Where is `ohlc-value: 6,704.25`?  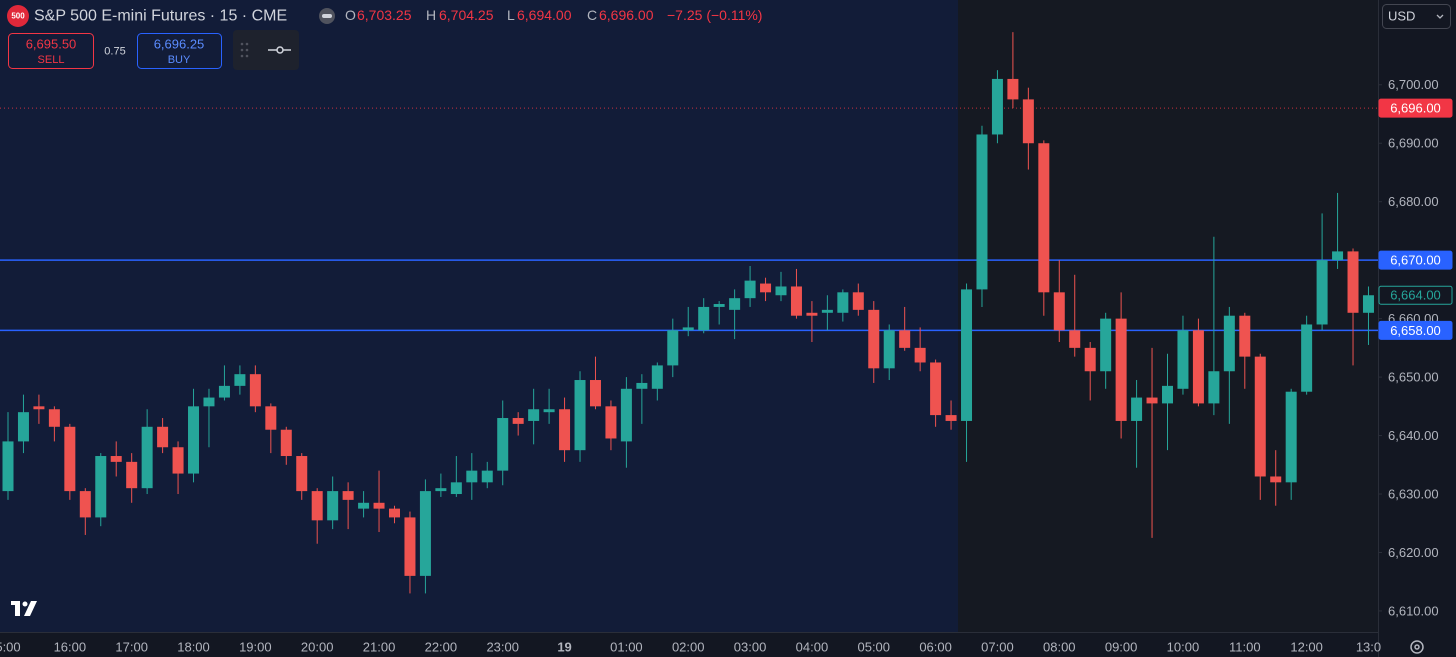 ohlc-value: 6,704.25 is located at coordinates (466, 15).